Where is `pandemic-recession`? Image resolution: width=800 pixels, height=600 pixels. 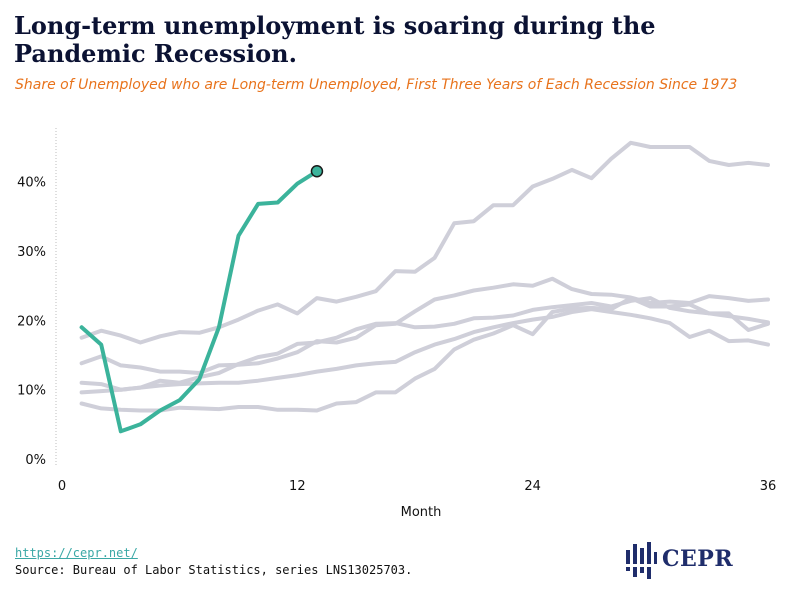 pandemic-recession is located at coordinates (201, 299).